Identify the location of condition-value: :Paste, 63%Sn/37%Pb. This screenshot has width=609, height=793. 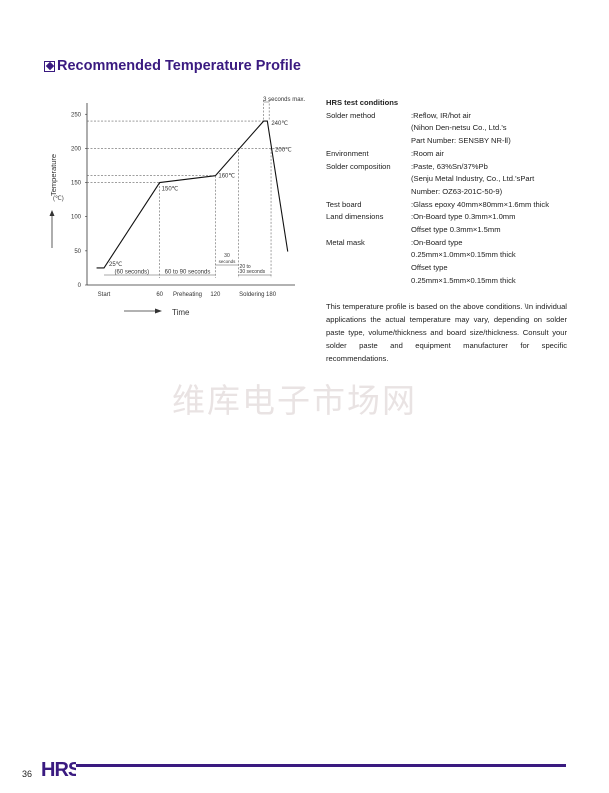
(449, 166).